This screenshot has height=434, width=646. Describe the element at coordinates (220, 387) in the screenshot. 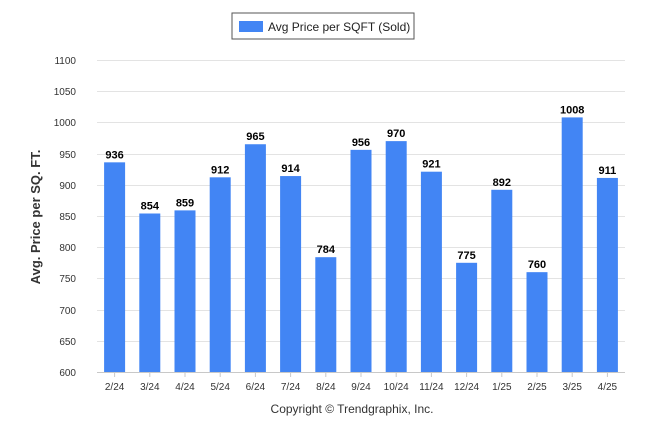

I see `x-tick-label: 5/24` at that location.